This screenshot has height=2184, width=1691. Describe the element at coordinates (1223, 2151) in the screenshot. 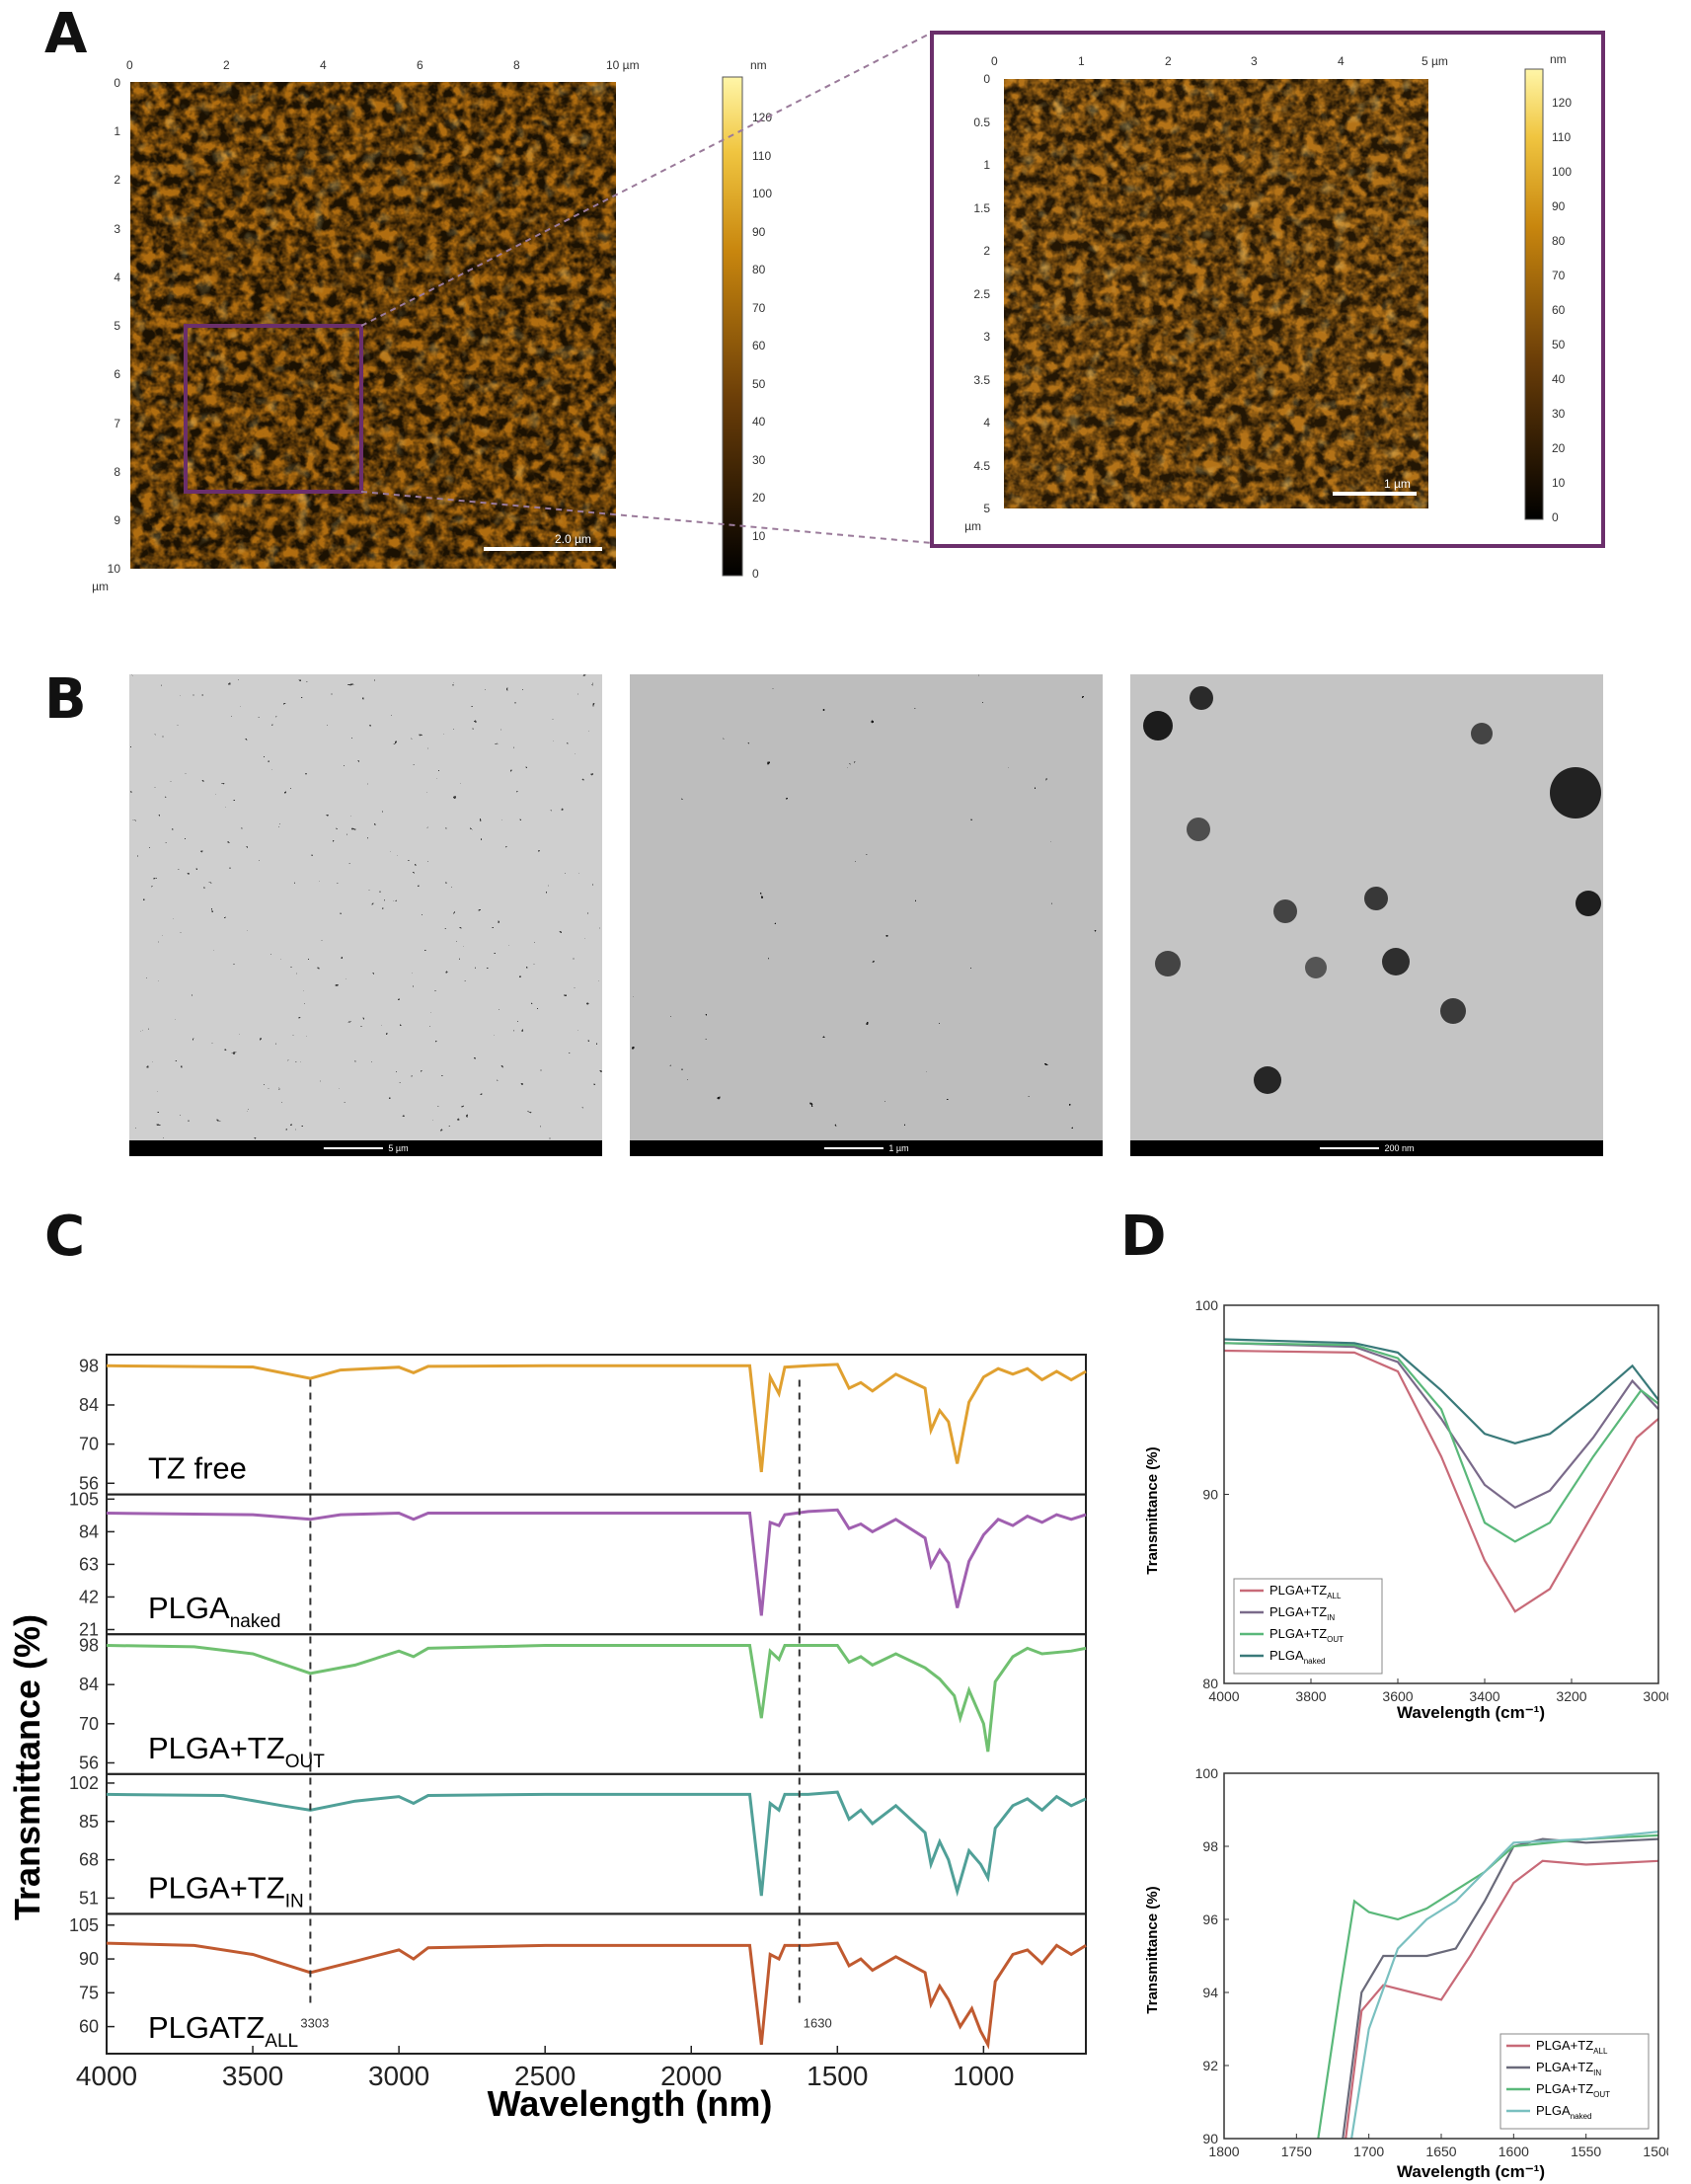

I see `d-x-tick-label: 1800` at that location.